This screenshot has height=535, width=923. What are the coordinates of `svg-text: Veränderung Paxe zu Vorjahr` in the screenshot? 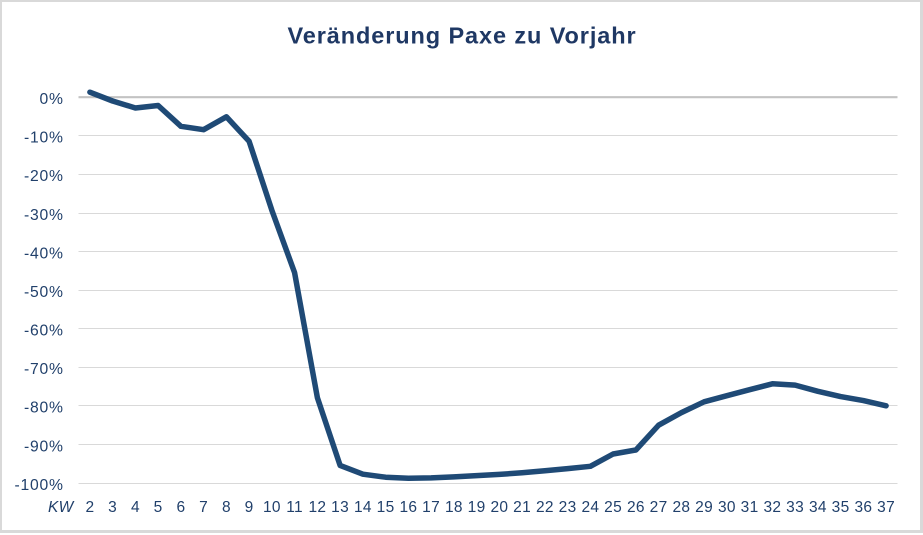 It's located at (461, 36).